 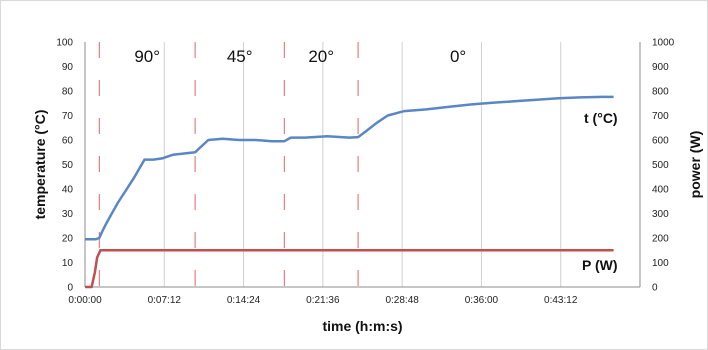 What do you see at coordinates (68, 214) in the screenshot?
I see `y-tick-label: 30` at bounding box center [68, 214].